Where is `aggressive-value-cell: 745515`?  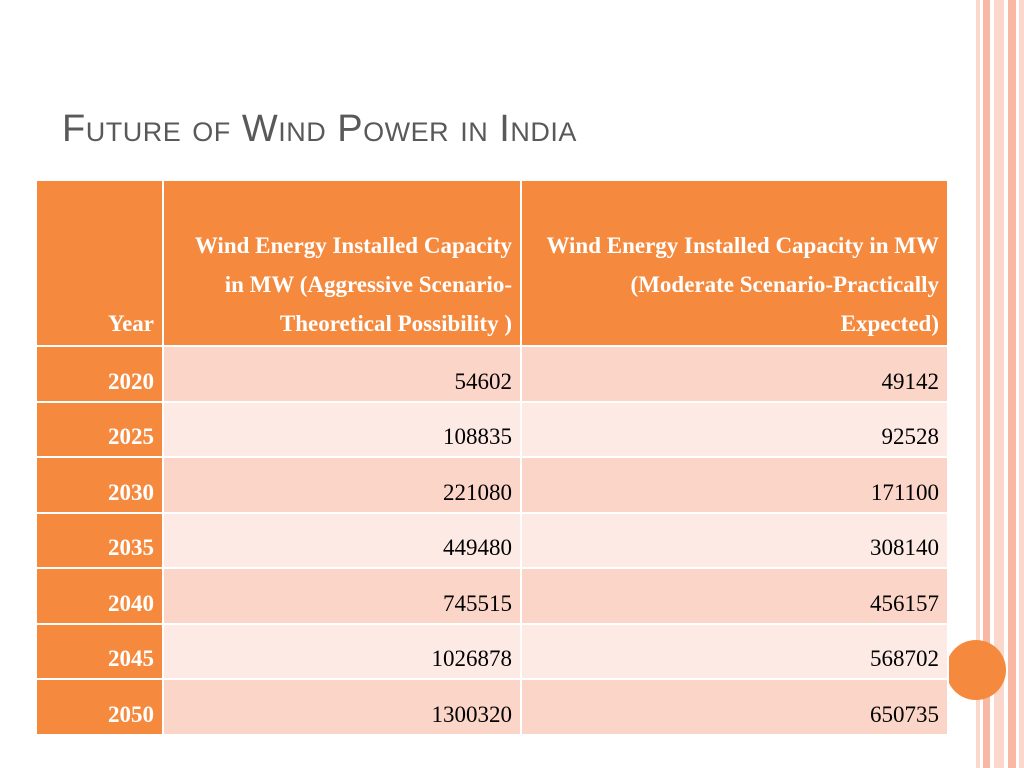 aggressive-value-cell: 745515 is located at coordinates (342, 596).